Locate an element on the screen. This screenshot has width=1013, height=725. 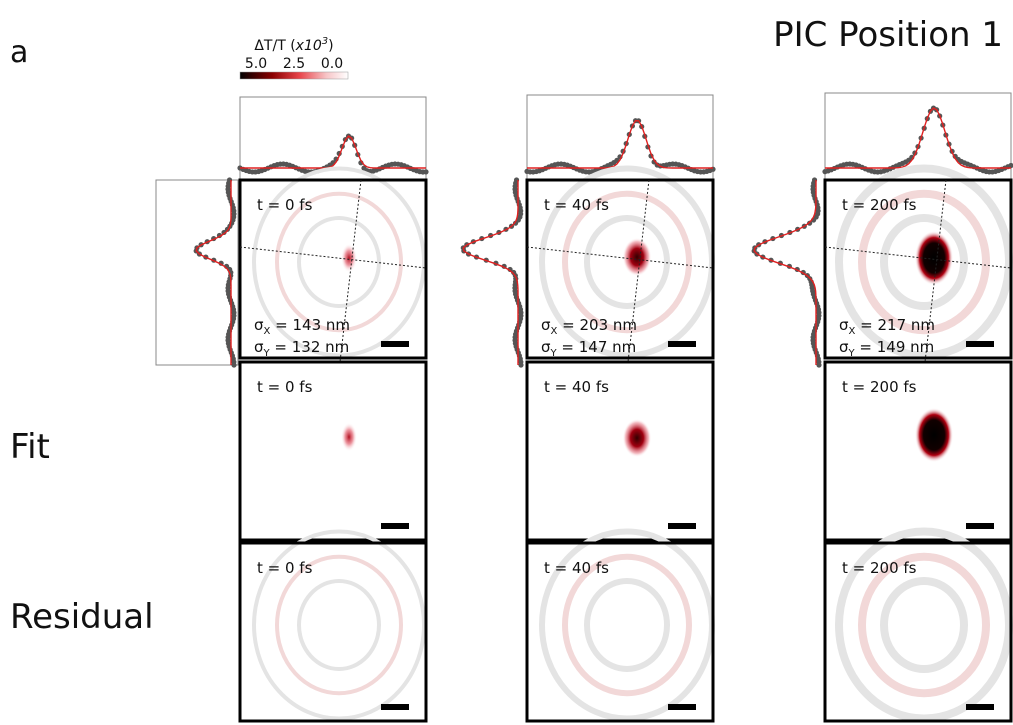
colorbar-label-prefix: ΔT/T ( is located at coordinates (274, 46).